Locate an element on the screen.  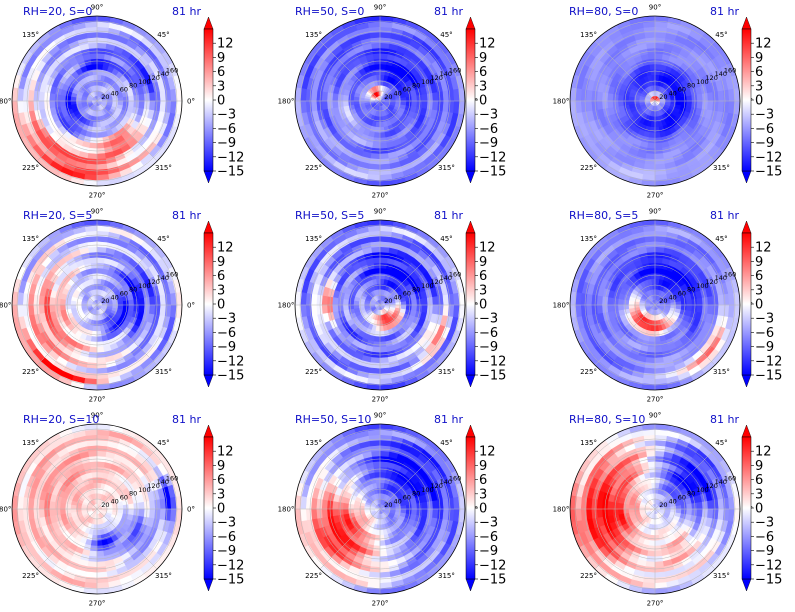
angle-tick-label: 0° is located at coordinates (191, 510).